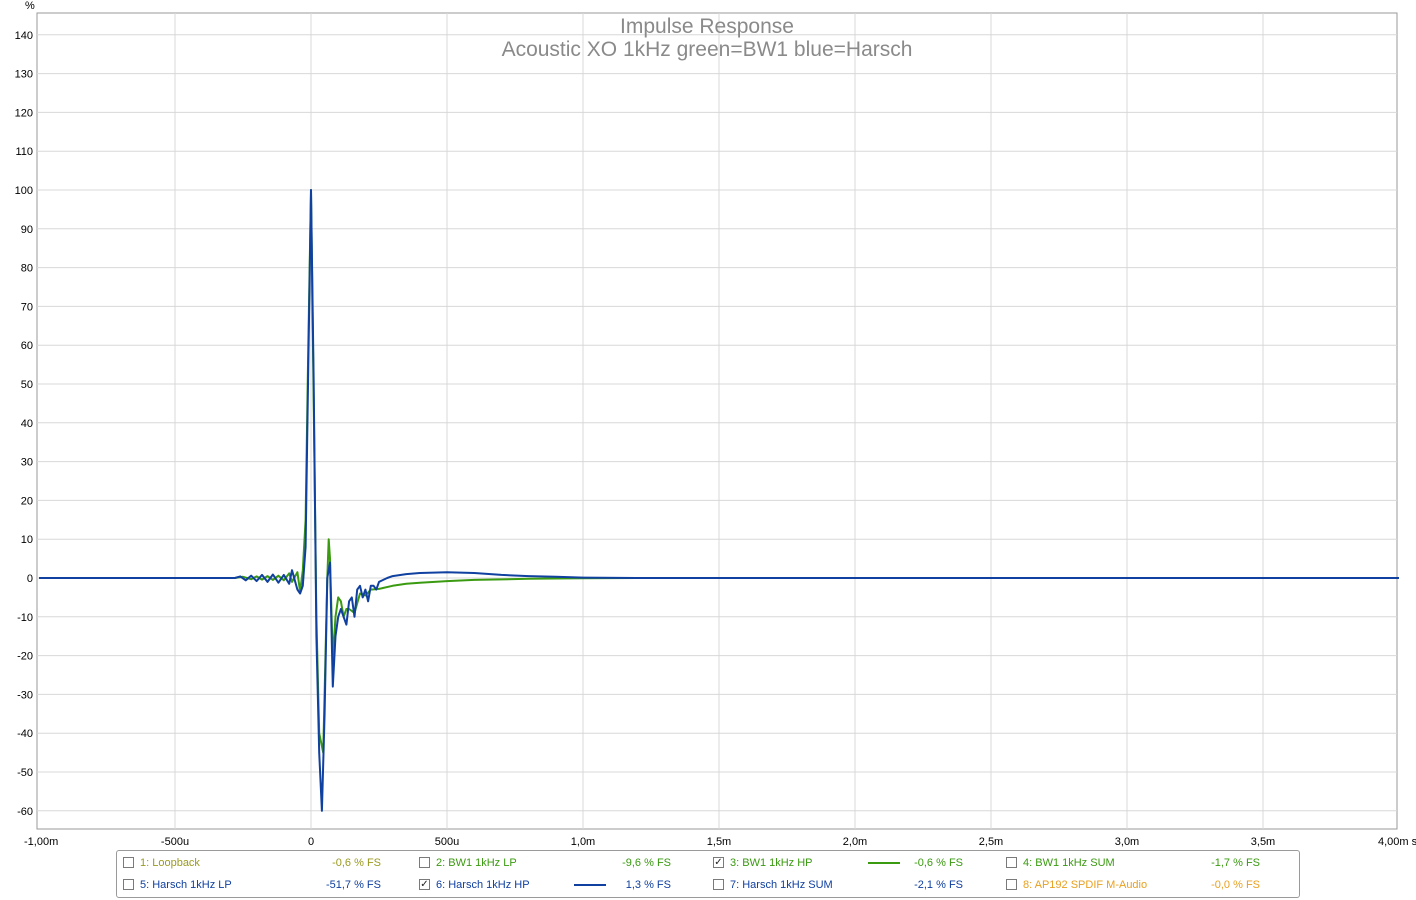 The height and width of the screenshot is (900, 1416). What do you see at coordinates (25, 657) in the screenshot?
I see `y-tick-label: -20` at bounding box center [25, 657].